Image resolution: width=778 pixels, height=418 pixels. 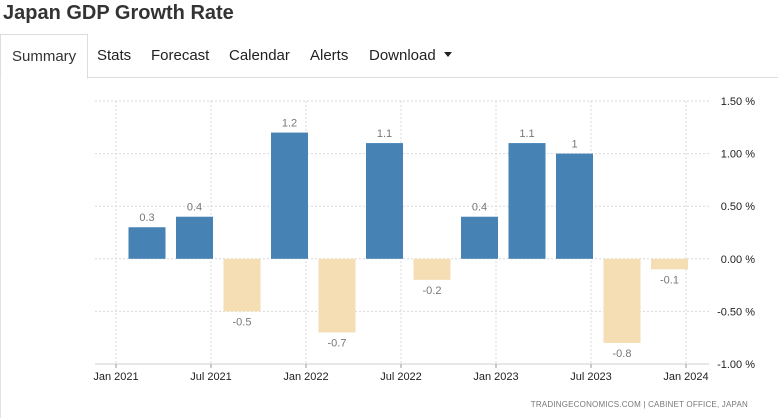 I want to click on bar-value-label: -0.1, so click(x=669, y=280).